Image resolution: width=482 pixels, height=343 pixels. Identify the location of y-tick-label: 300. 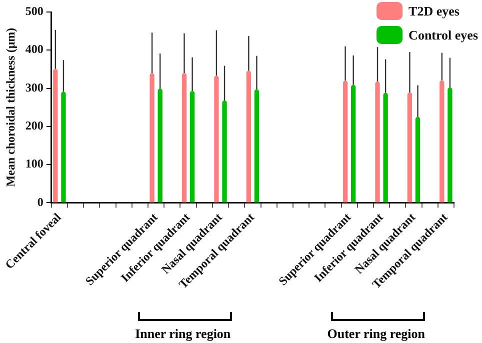
(34, 87).